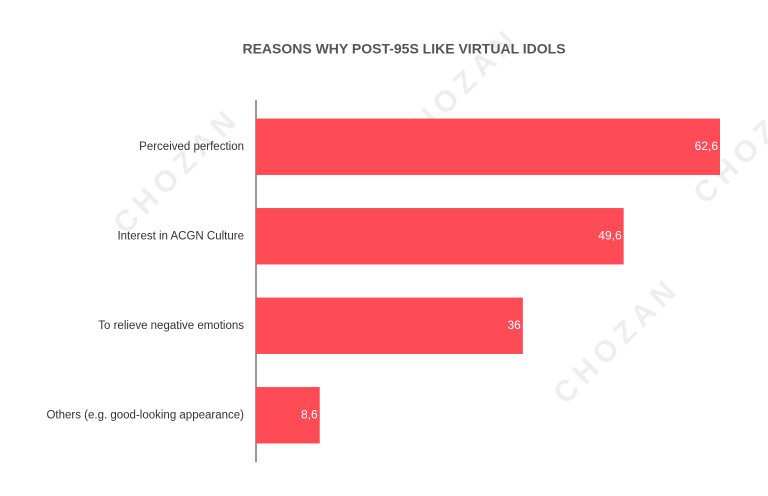 The height and width of the screenshot is (496, 768). Describe the element at coordinates (180, 236) in the screenshot. I see `category-label: Interest in ACGN Culture` at that location.